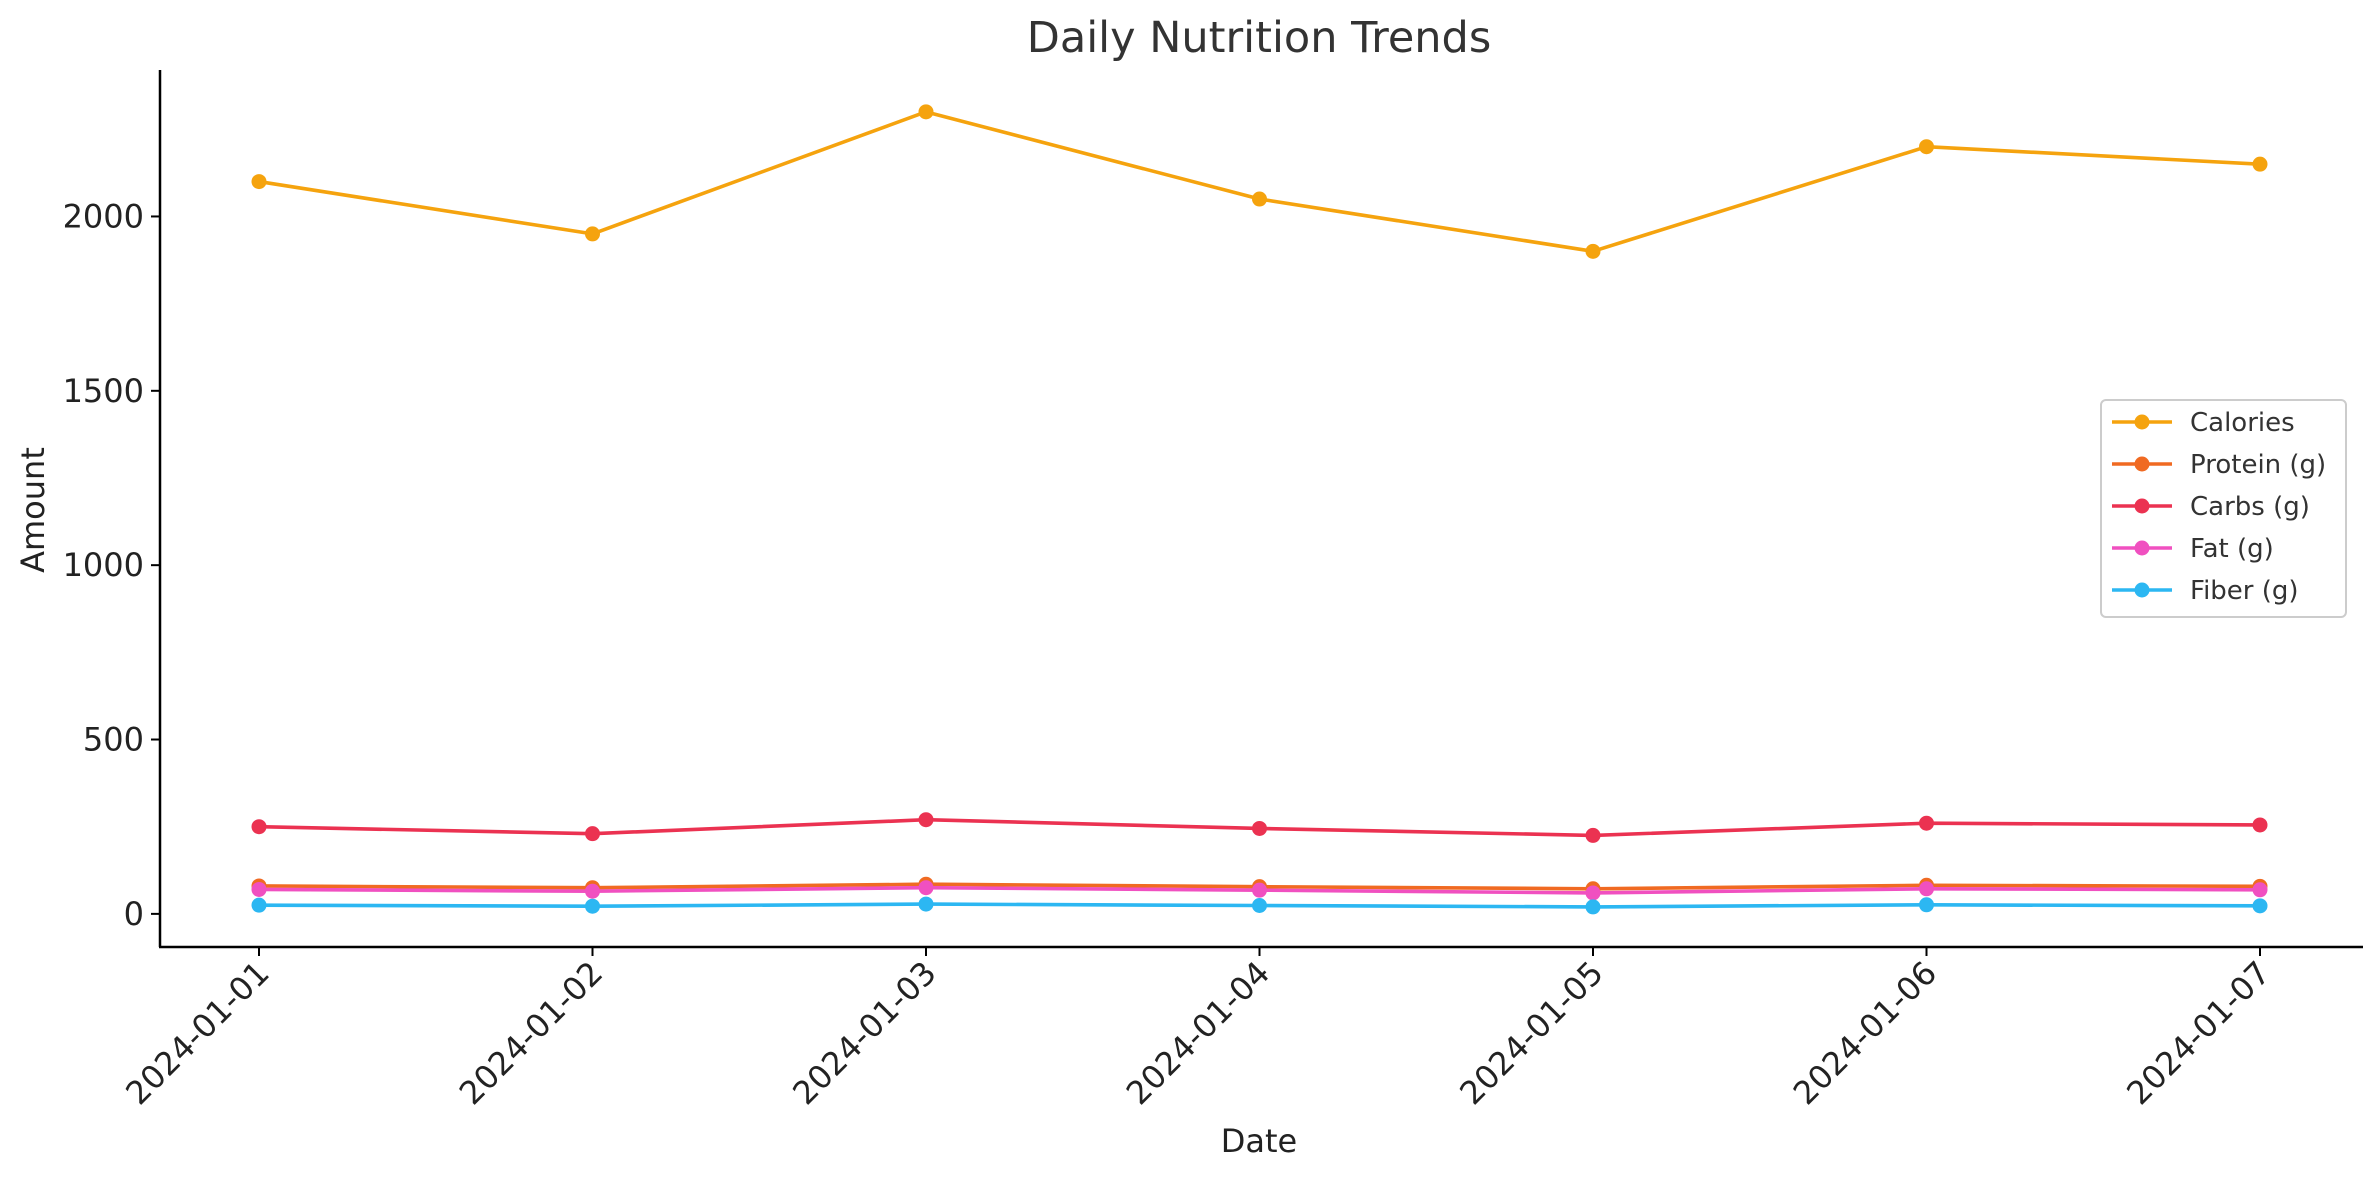 This screenshot has height=1180, width=2379. Describe the element at coordinates (103, 565) in the screenshot. I see `y-tick-label: 1000` at that location.